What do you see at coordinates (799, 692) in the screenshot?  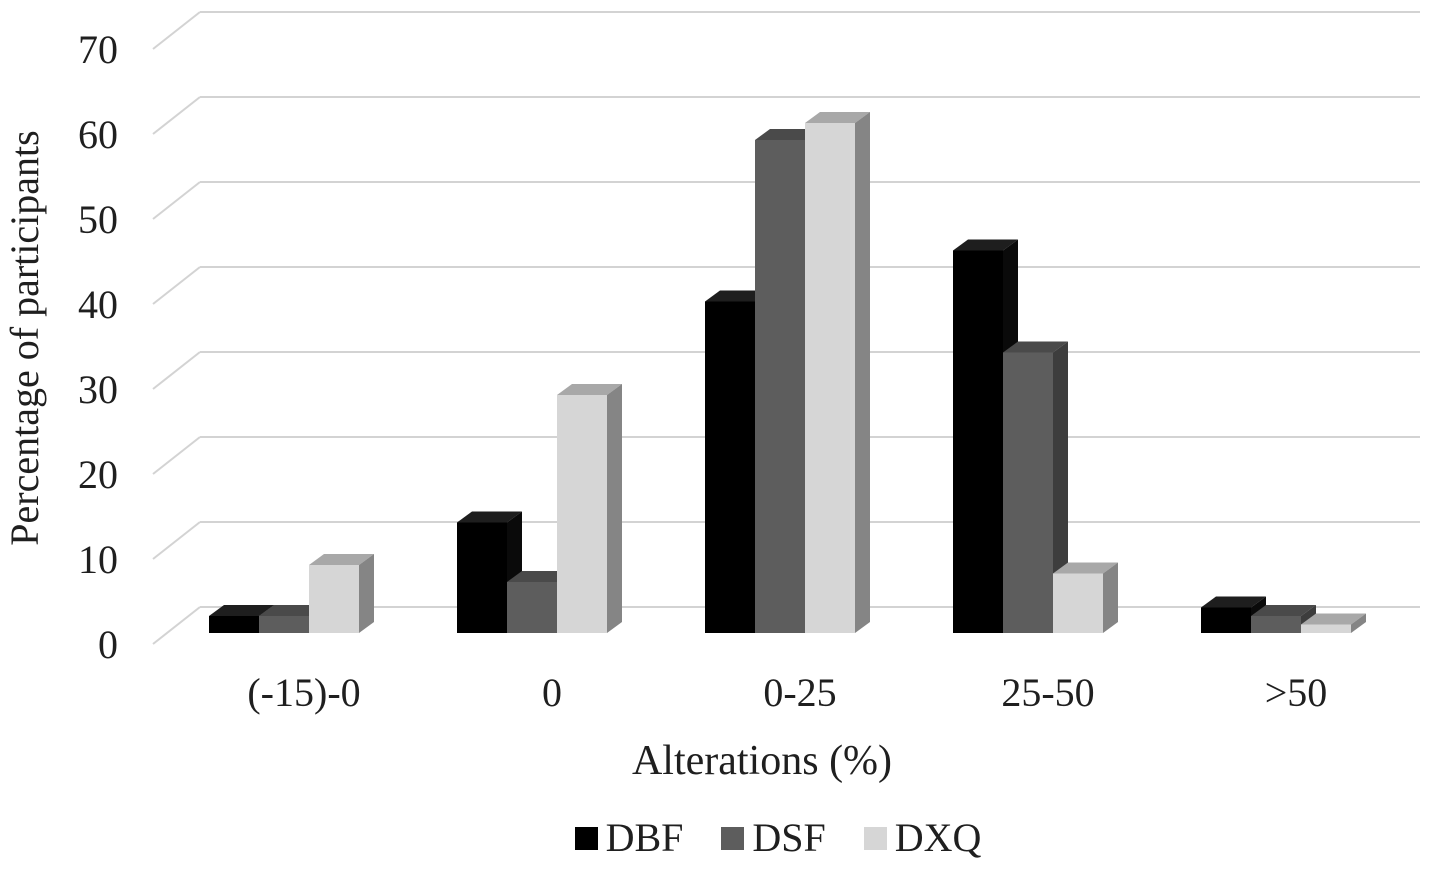 I see `x-category-label: 0-25` at bounding box center [799, 692].